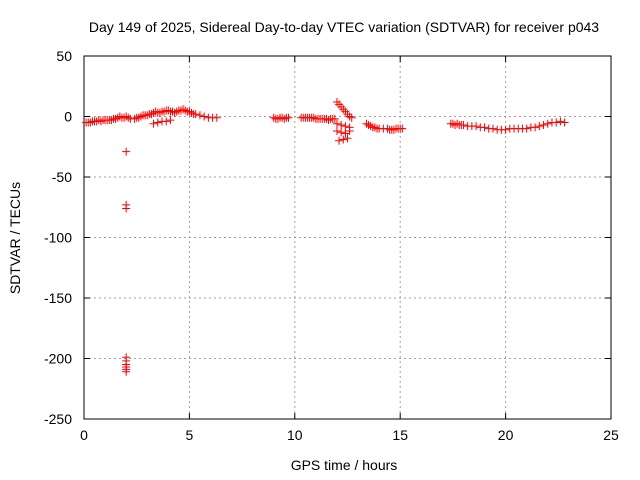  Describe the element at coordinates (62, 177) in the screenshot. I see `y-tick-label: -50` at that location.